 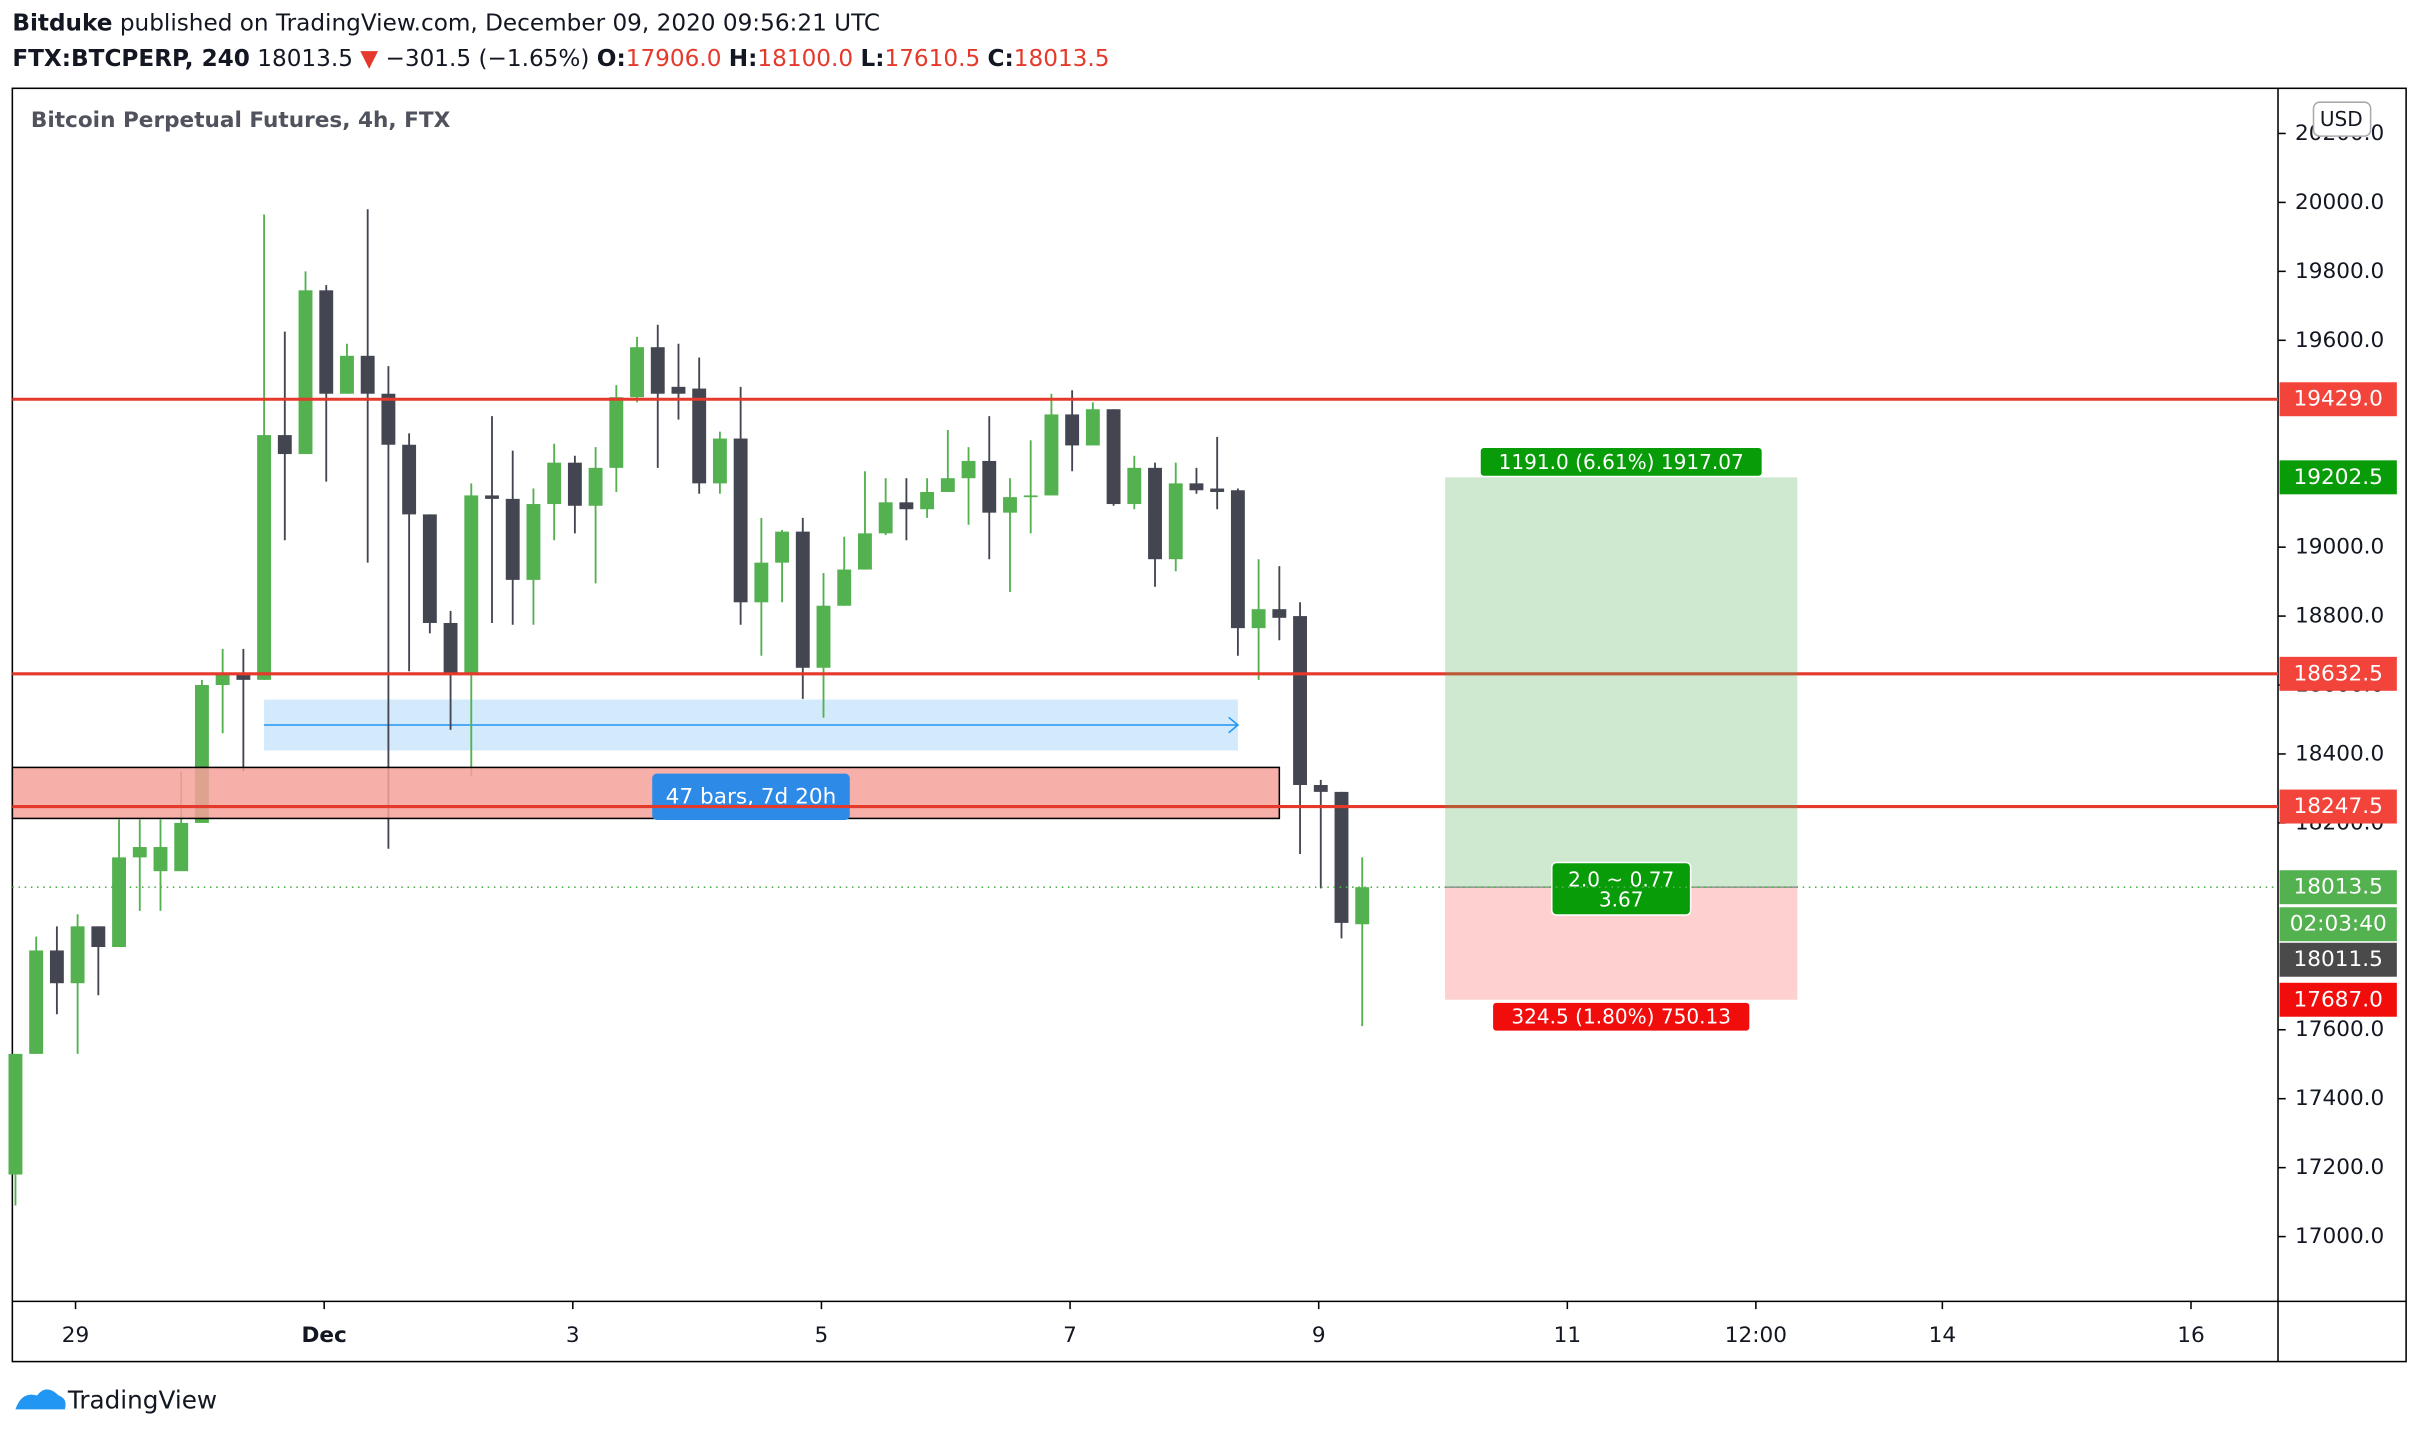 What do you see at coordinates (1070, 1335) in the screenshot?
I see `x-tick-label: 7` at bounding box center [1070, 1335].